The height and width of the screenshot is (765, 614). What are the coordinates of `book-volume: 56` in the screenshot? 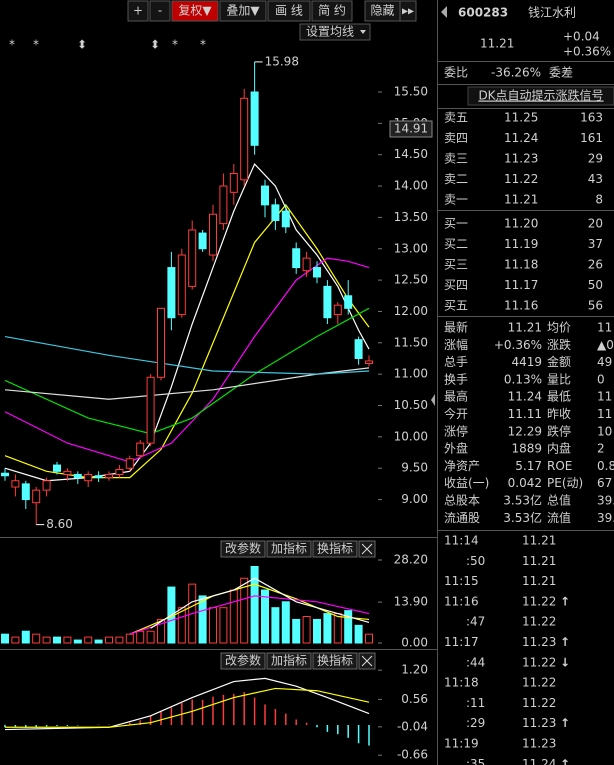 It's located at (595, 306).